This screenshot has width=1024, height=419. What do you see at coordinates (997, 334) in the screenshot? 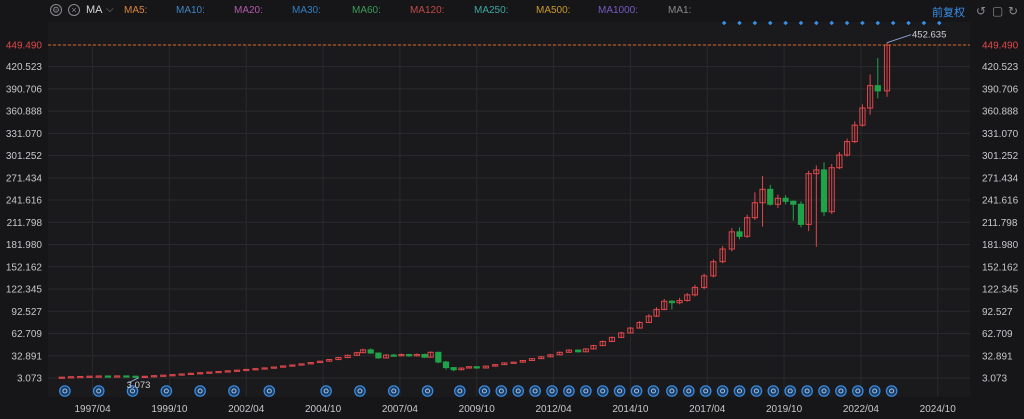
I see `y-tick-label-right: 62.709` at bounding box center [997, 334].